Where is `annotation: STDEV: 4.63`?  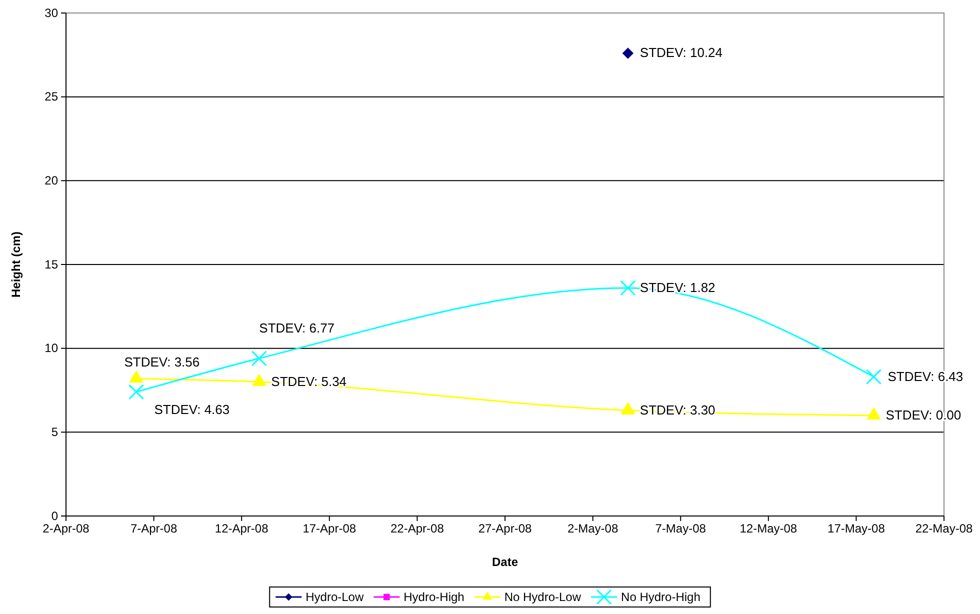 annotation: STDEV: 4.63 is located at coordinates (192, 409).